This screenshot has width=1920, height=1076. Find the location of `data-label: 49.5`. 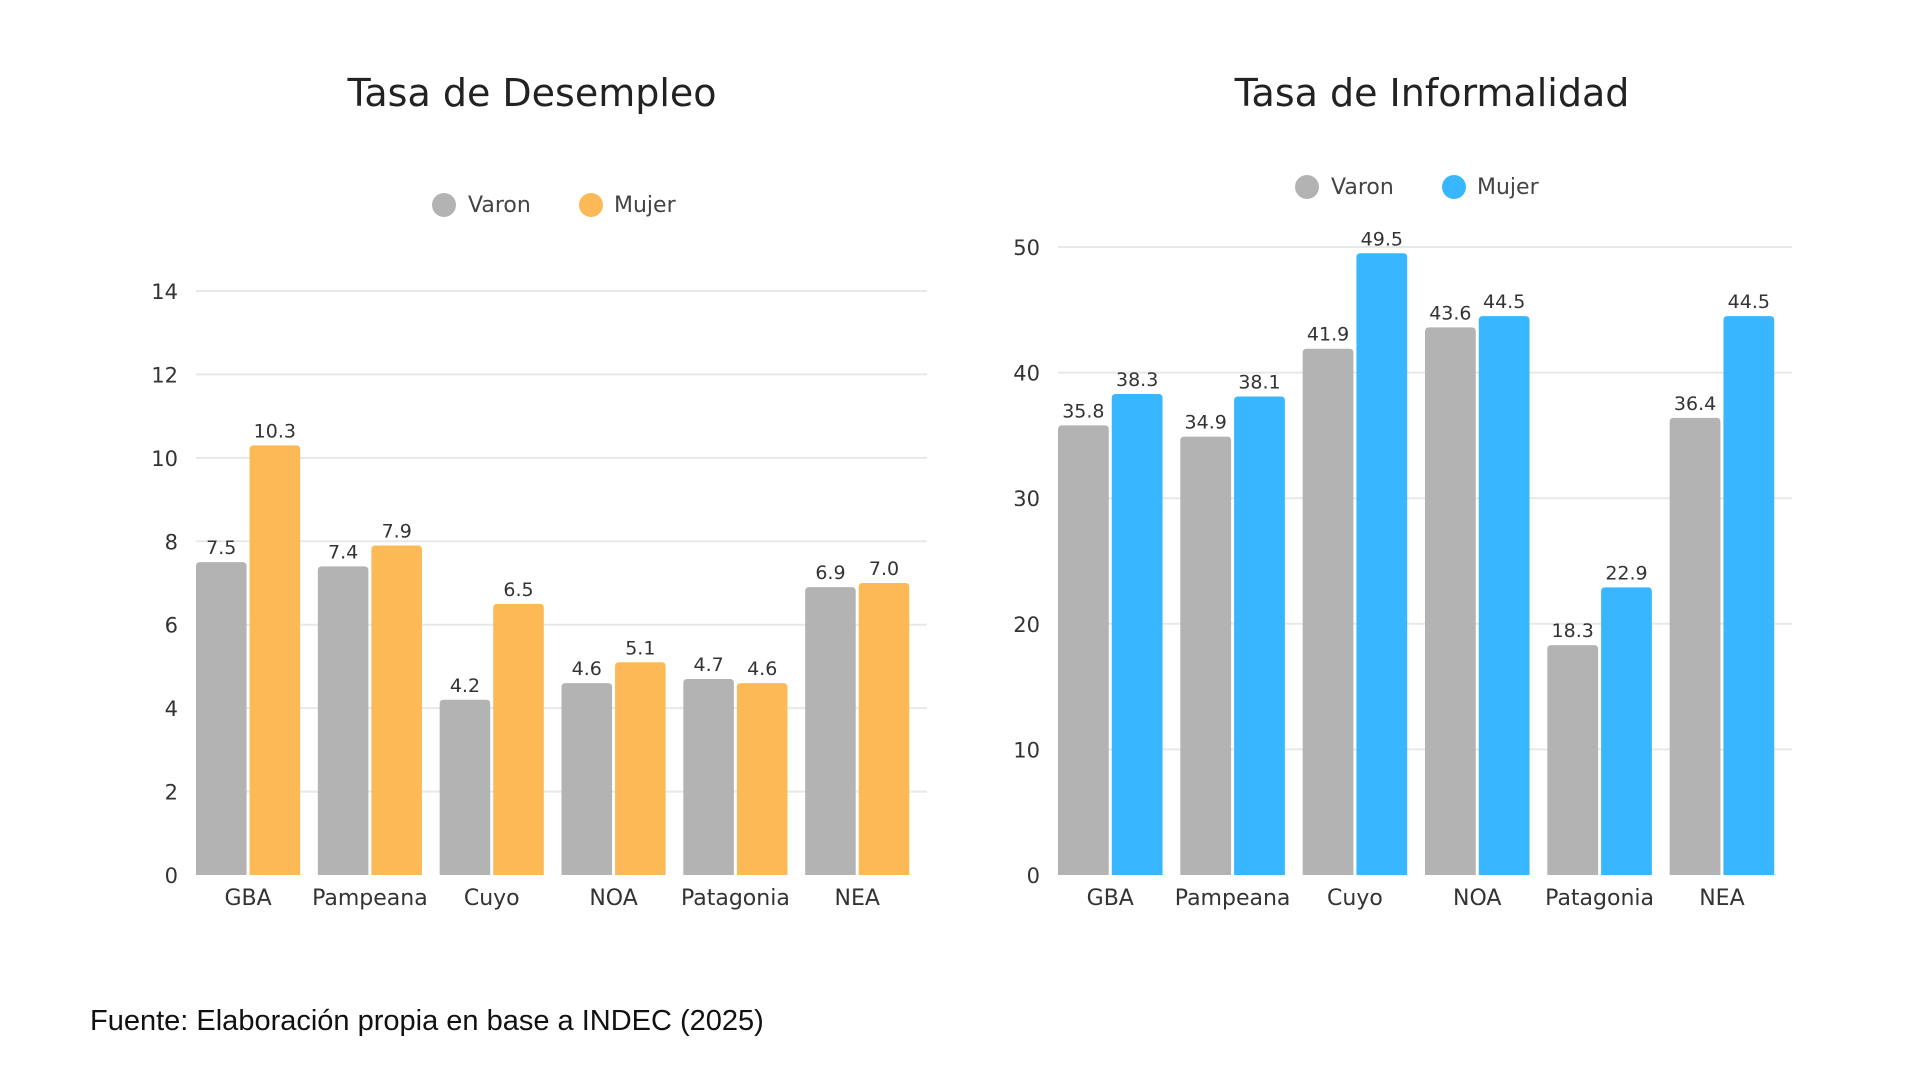

data-label: 49.5 is located at coordinates (1382, 239).